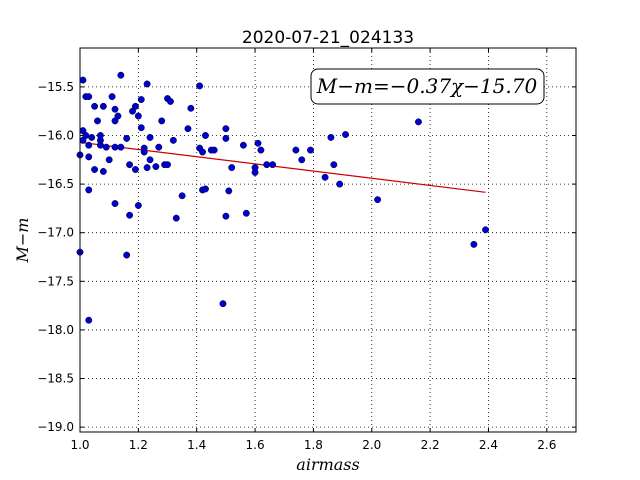 The height and width of the screenshot is (480, 640). What do you see at coordinates (55, 281) in the screenshot?
I see `y-tick-label: −17.5` at bounding box center [55, 281].